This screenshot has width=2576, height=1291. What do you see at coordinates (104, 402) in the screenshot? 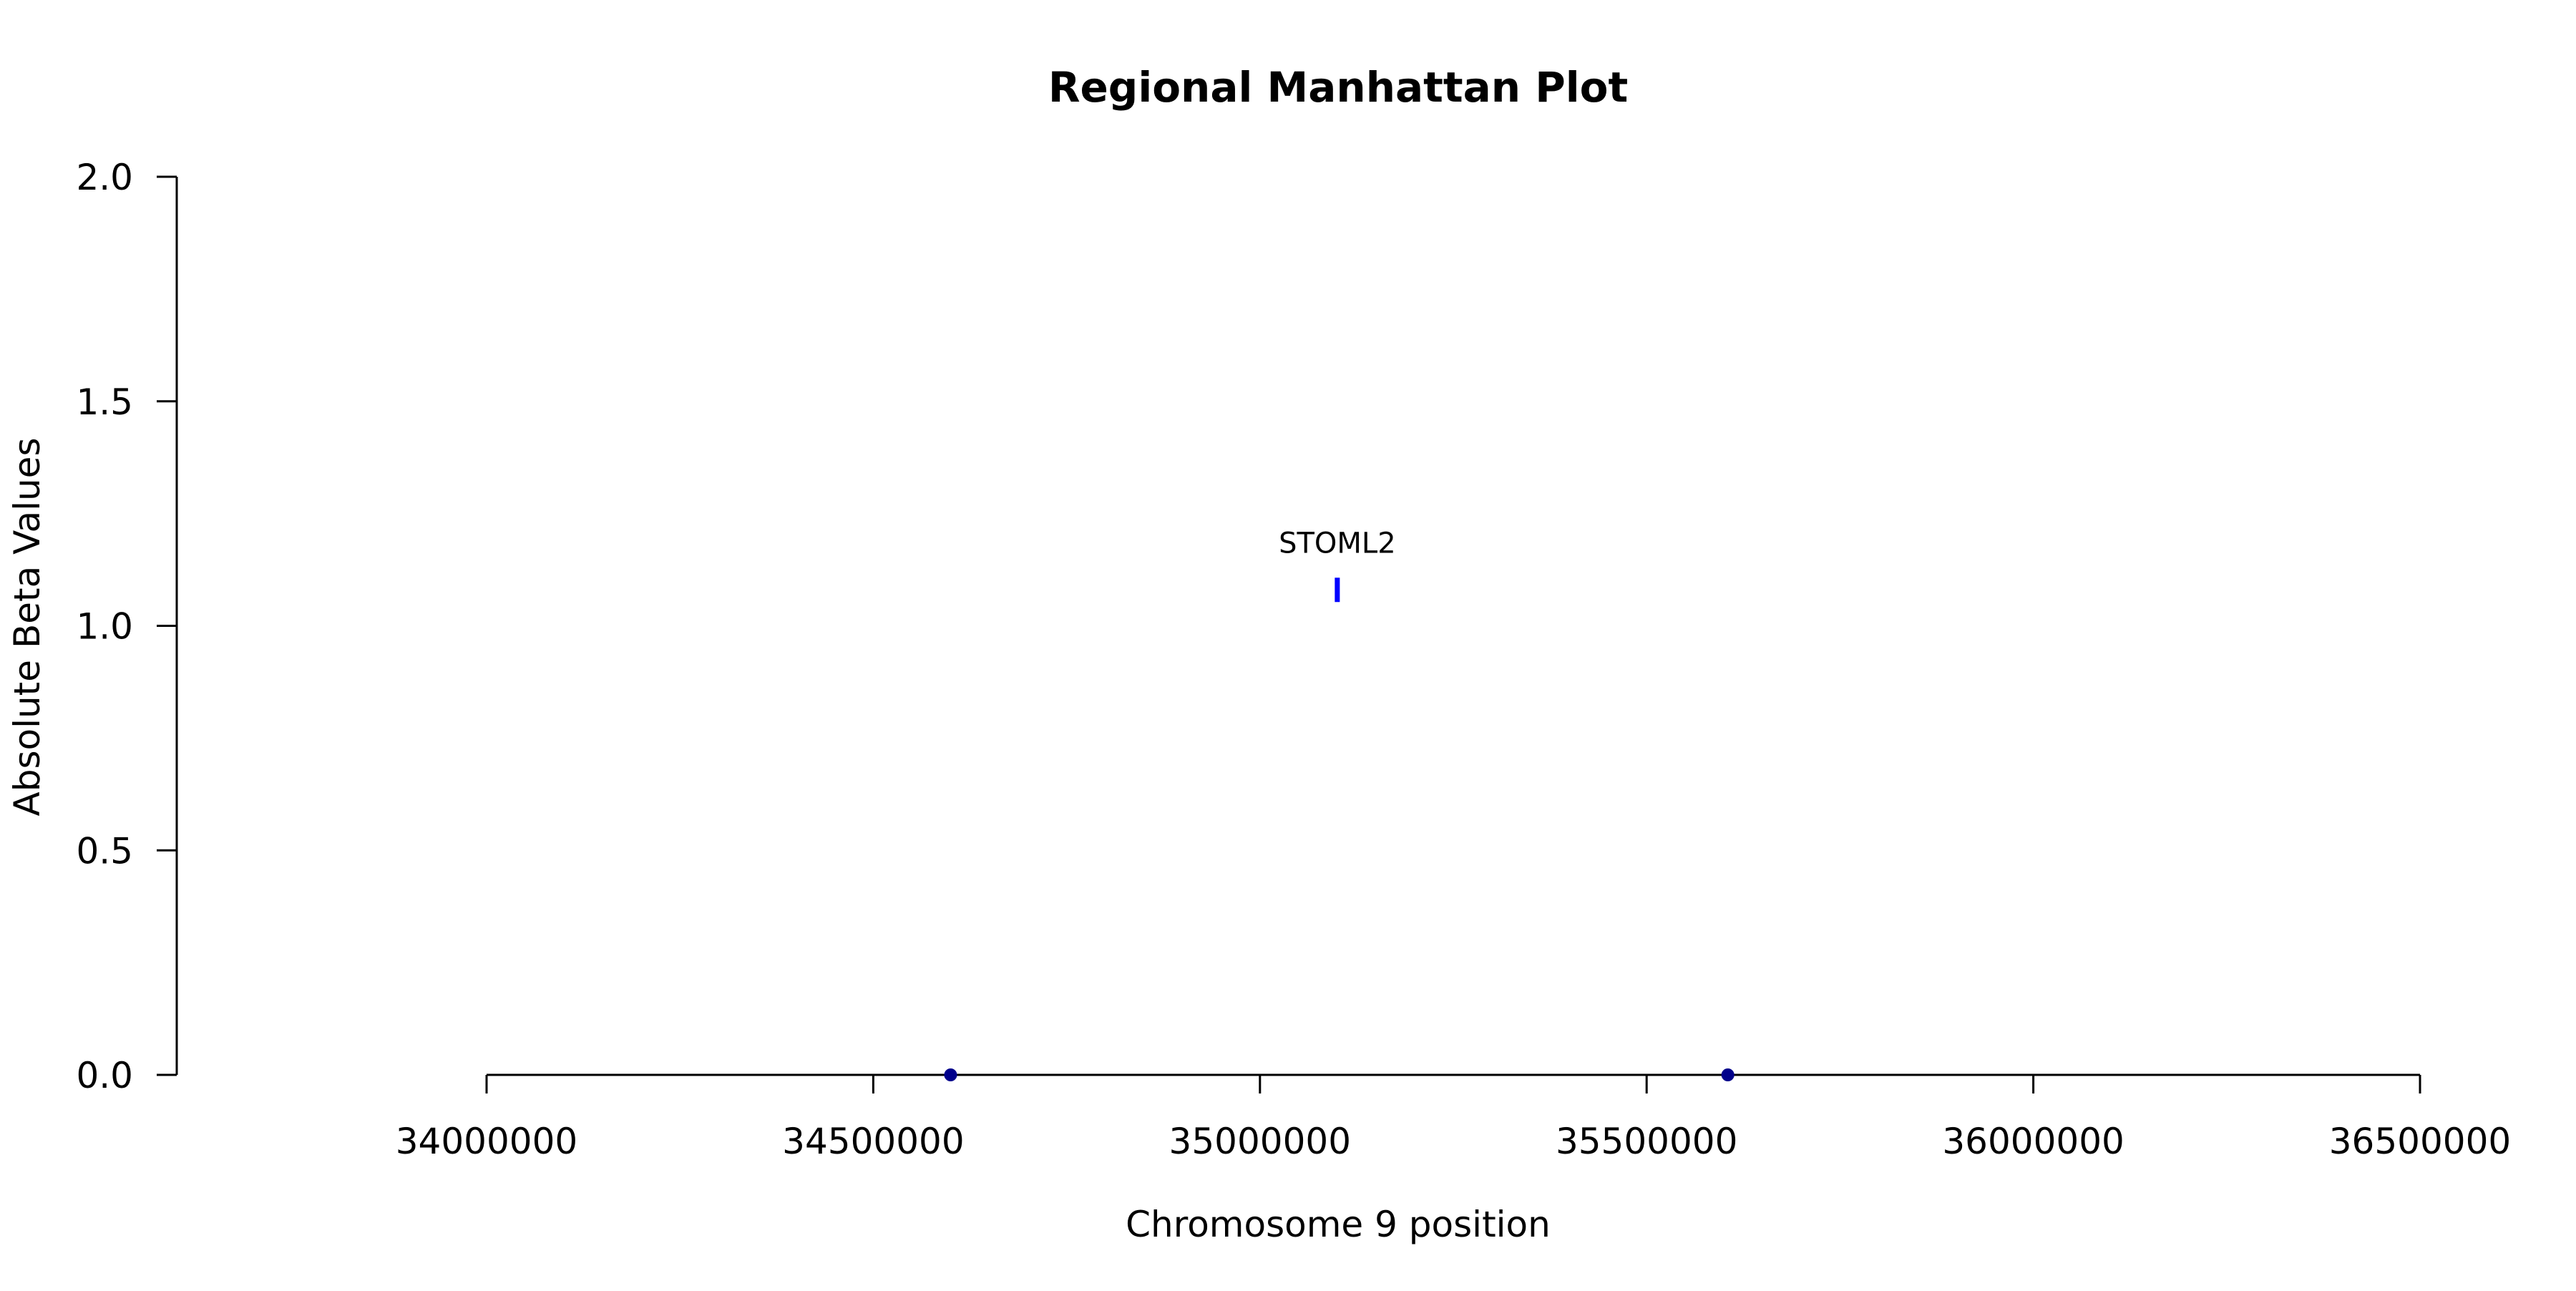
I see `y-tick-label: 1.5` at bounding box center [104, 402].